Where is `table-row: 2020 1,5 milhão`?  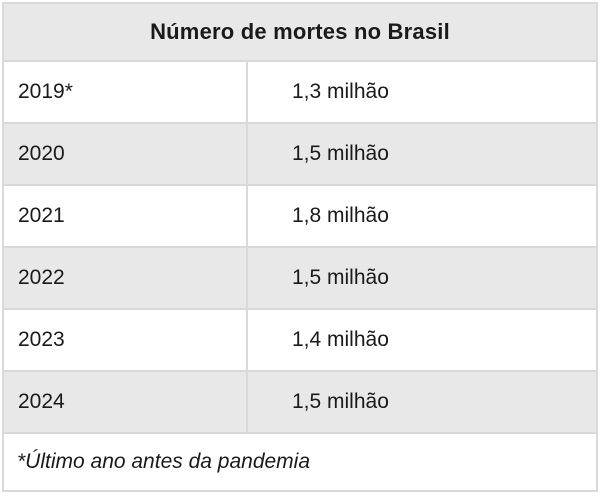
table-row: 2020 1,5 milhão is located at coordinates (300, 155).